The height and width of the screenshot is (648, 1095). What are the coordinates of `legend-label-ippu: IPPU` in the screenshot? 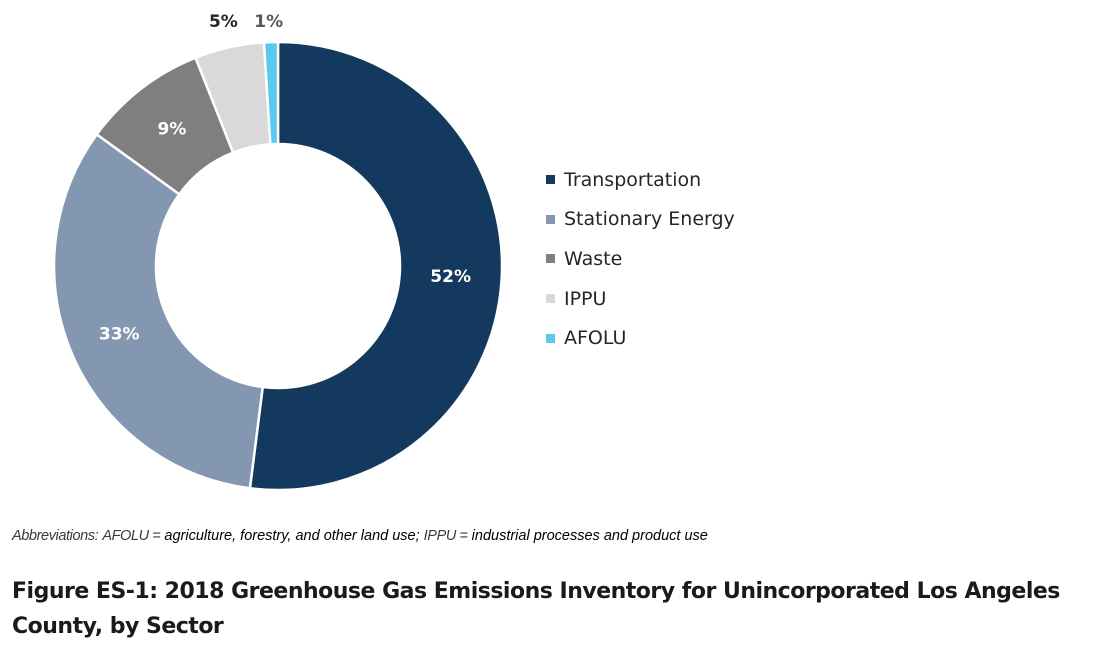 It's located at (585, 298).